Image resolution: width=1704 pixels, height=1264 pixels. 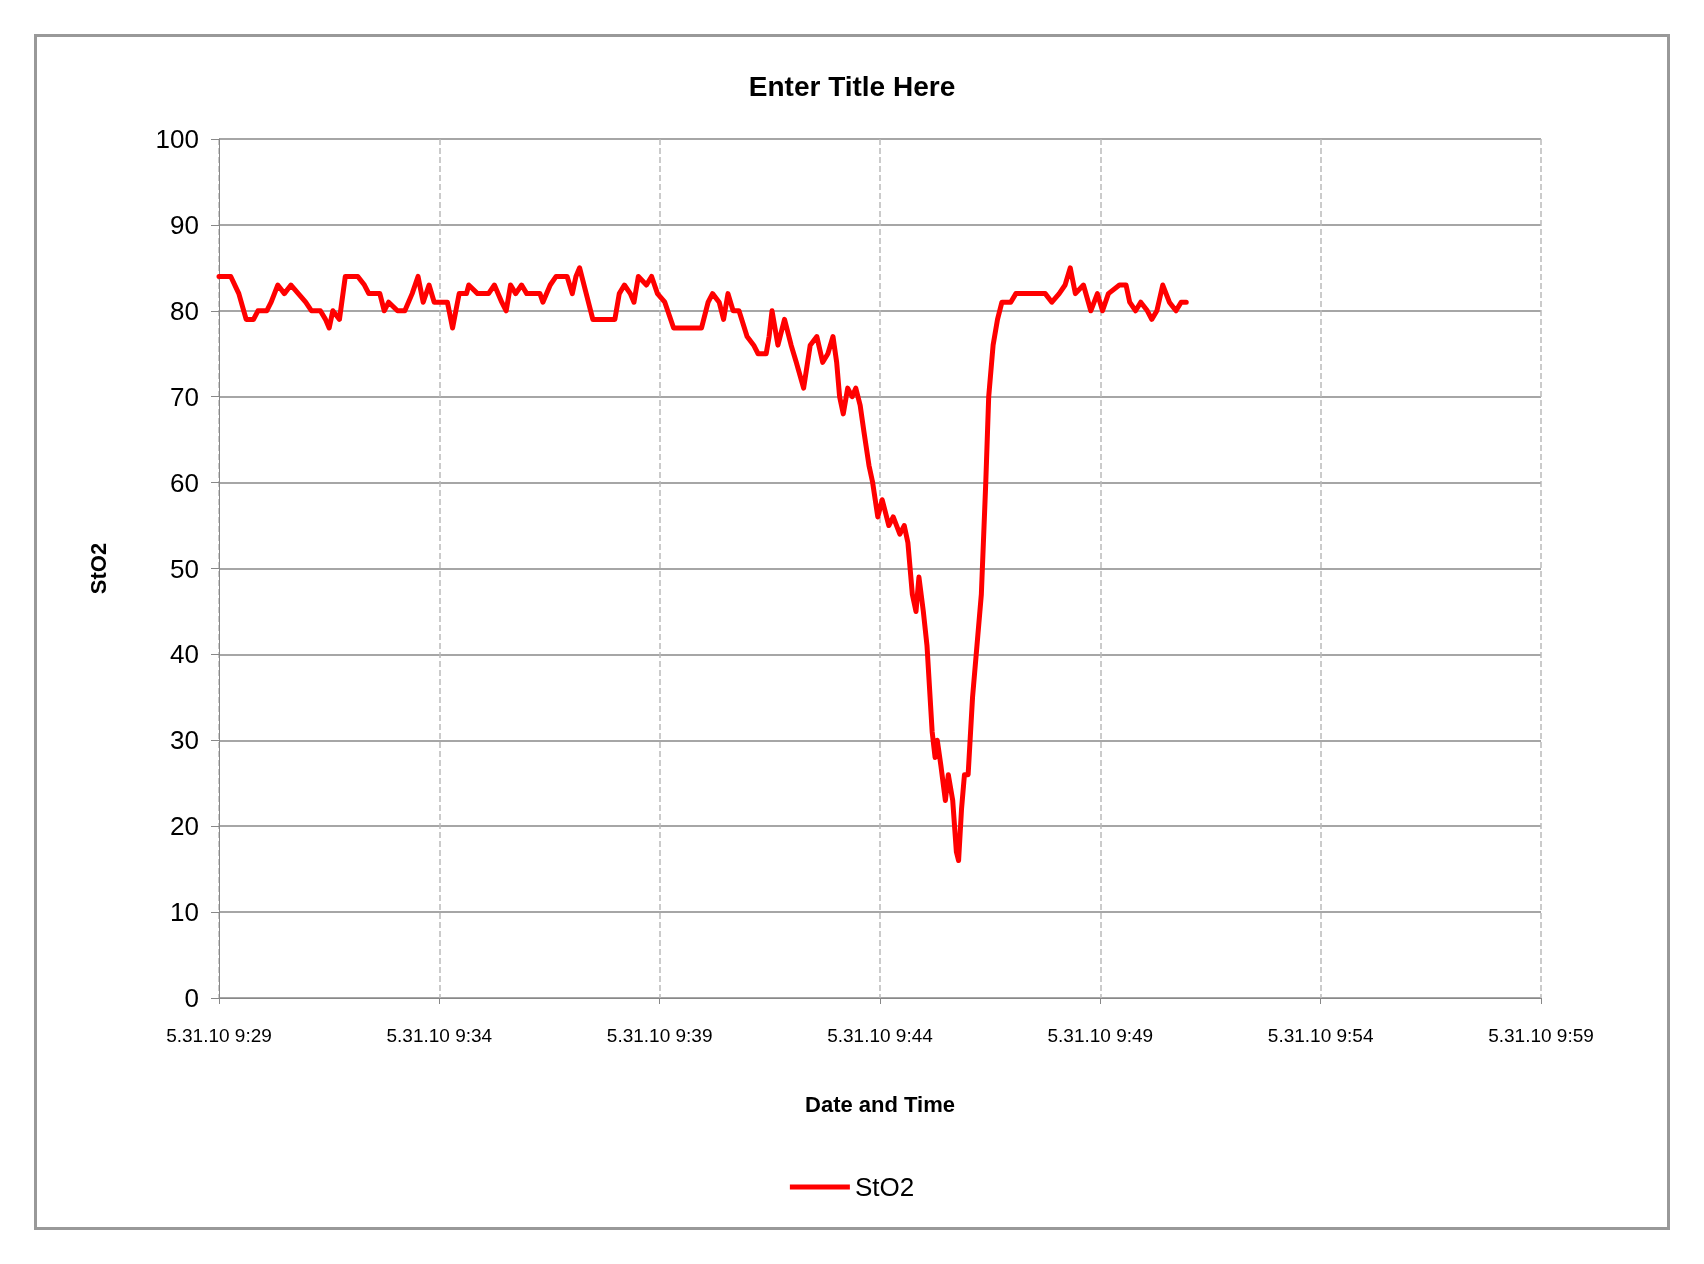 I want to click on y-tick-label: 60, so click(x=184, y=482).